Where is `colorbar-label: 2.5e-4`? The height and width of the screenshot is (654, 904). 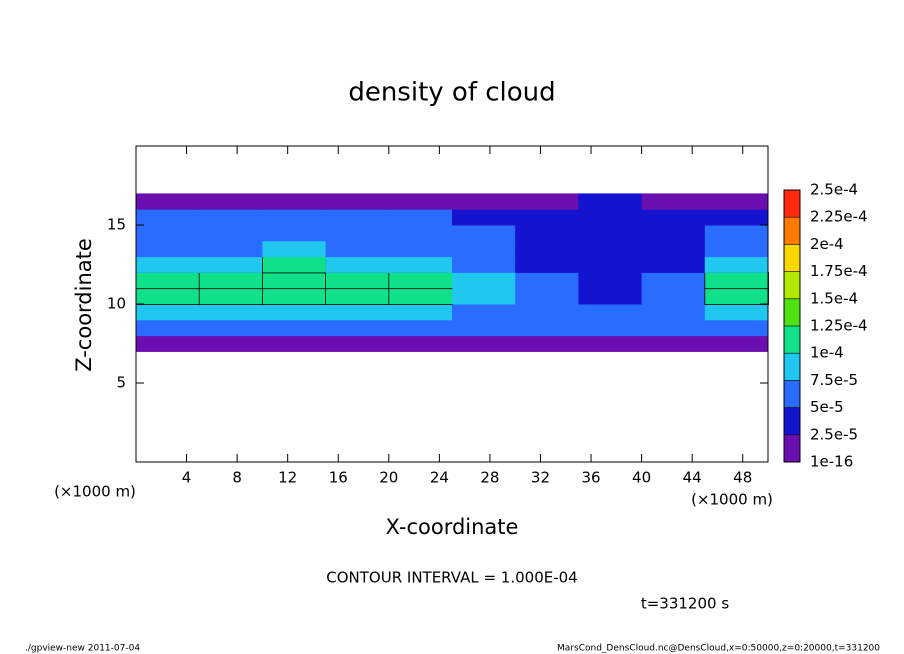 colorbar-label: 2.5e-4 is located at coordinates (834, 190).